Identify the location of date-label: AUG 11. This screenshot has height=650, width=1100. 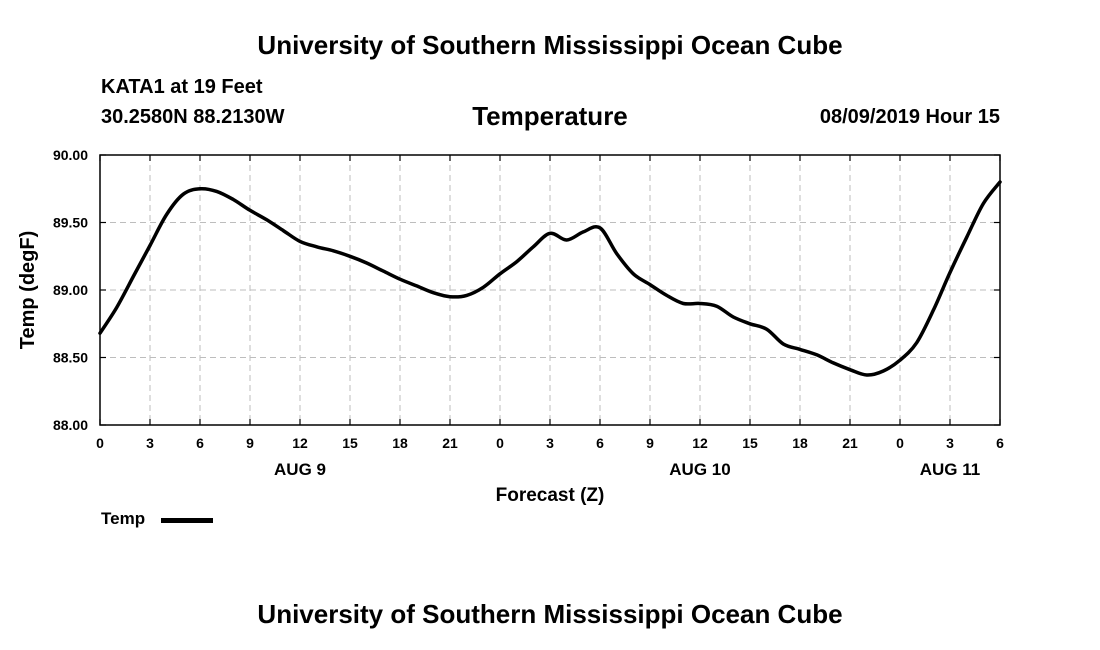
(950, 469).